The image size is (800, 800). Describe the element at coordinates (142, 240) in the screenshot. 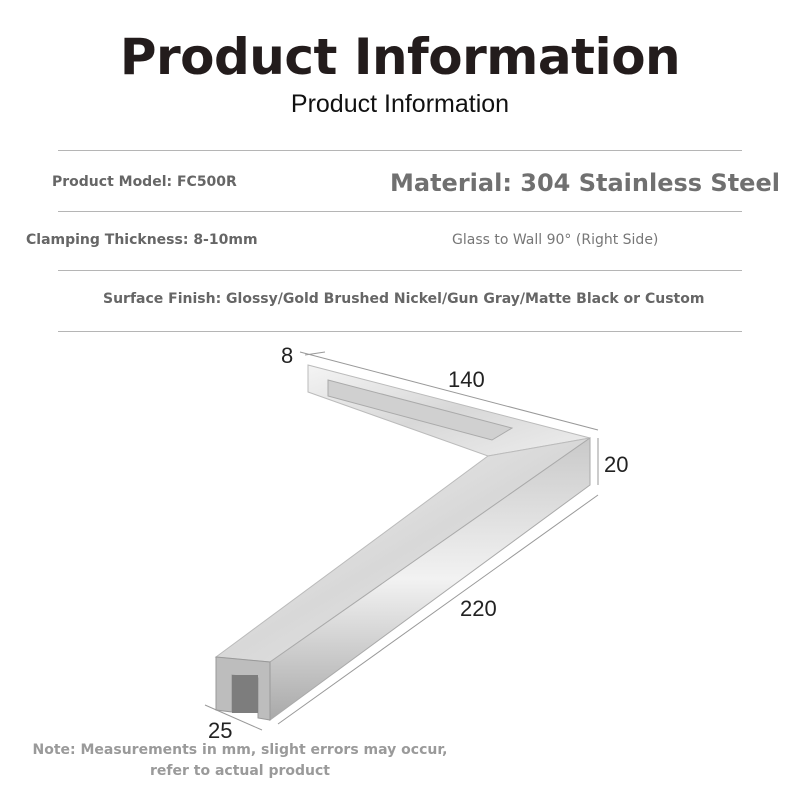

I see `clamping-thickness: Clamping Thickness: 8-10mm` at that location.